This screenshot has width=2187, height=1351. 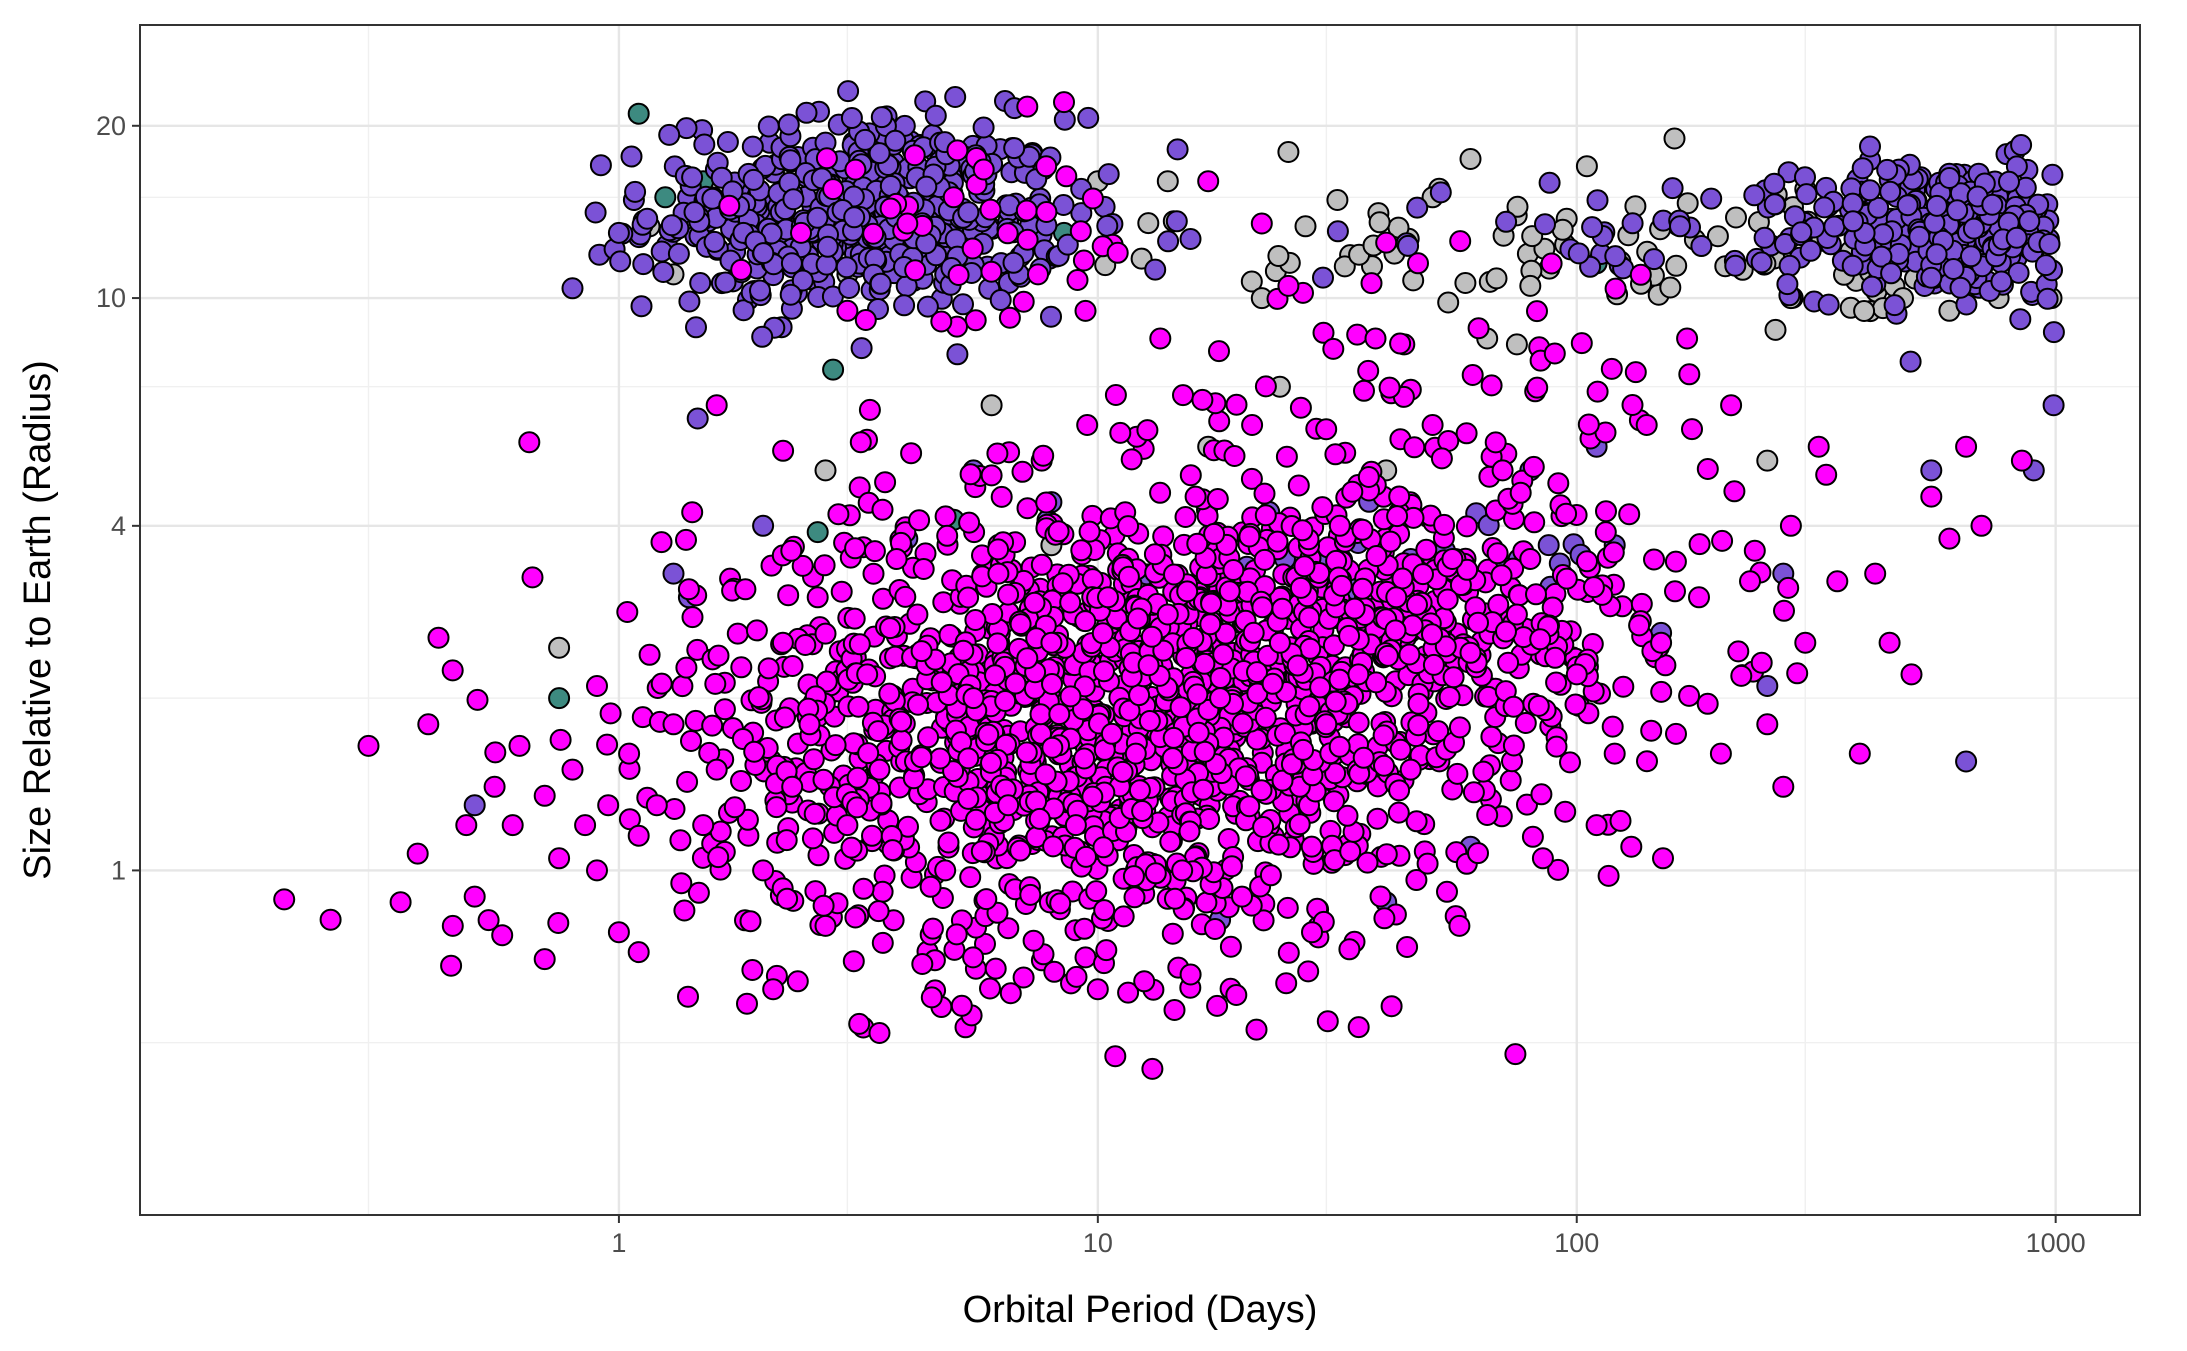 I want to click on y-tick-label: 10, so click(x=111, y=298).